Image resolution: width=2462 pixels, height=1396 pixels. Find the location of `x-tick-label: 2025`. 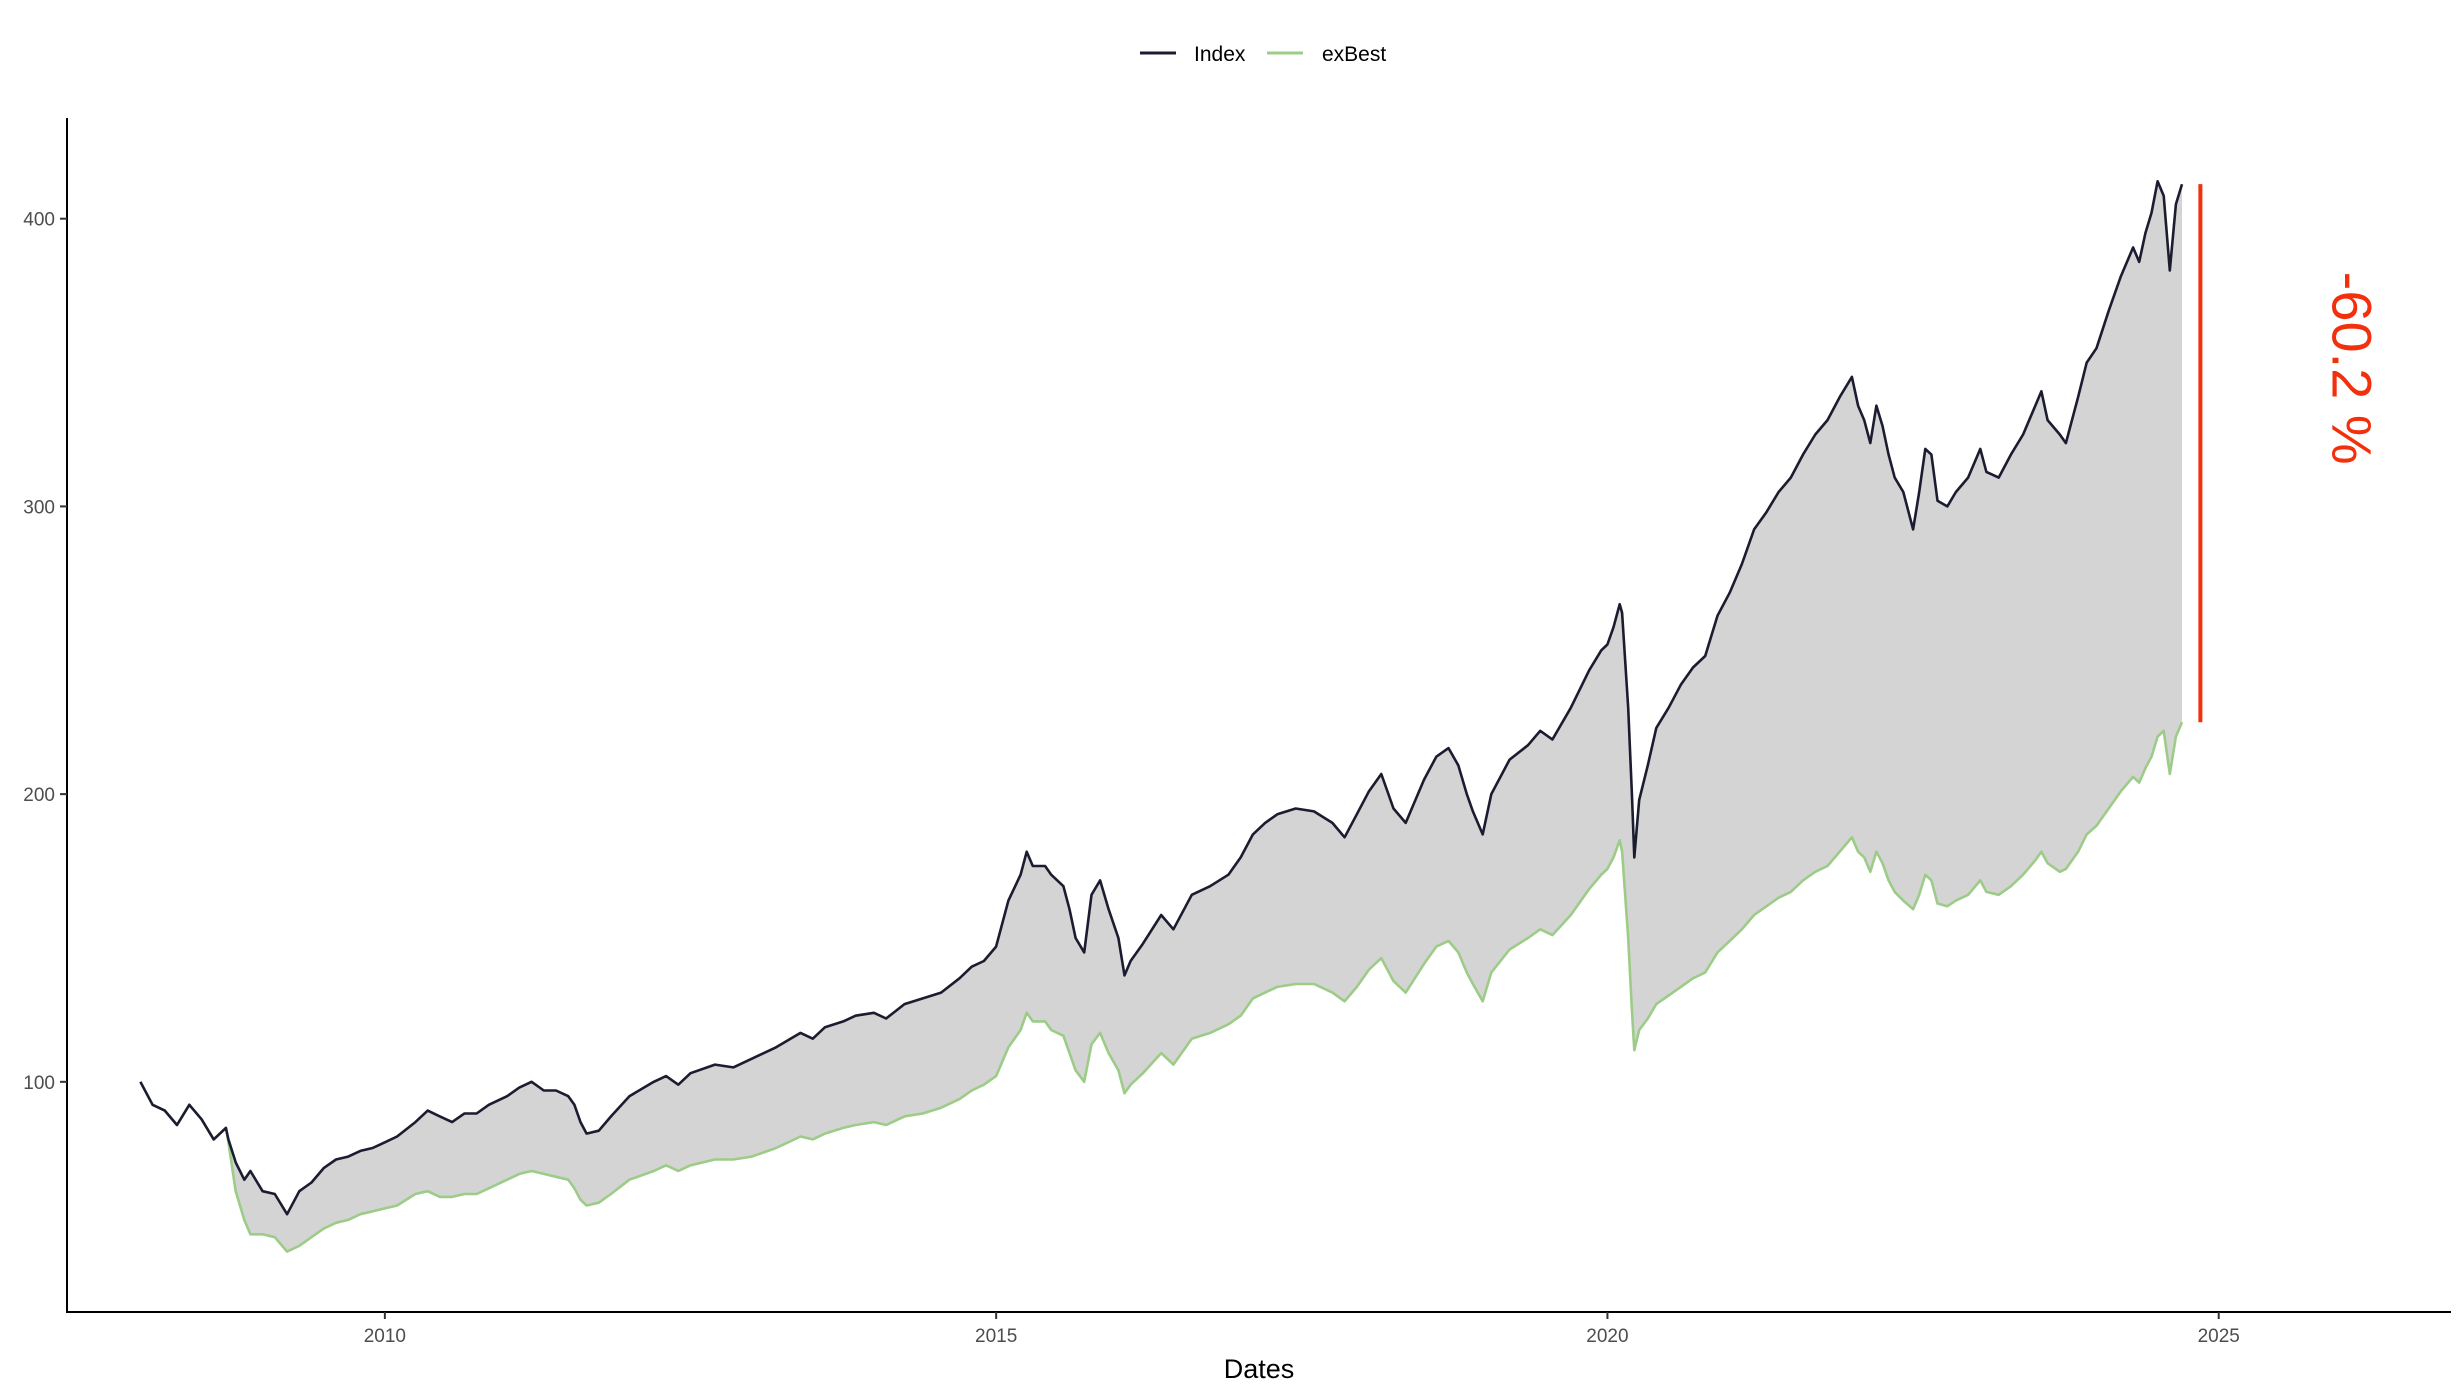

x-tick-label: 2025 is located at coordinates (2219, 1336).